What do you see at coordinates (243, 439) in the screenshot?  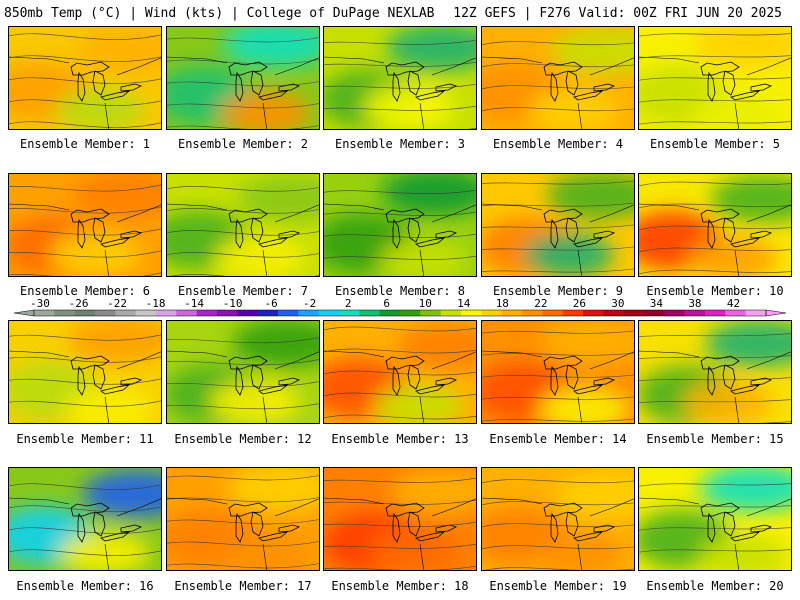 I see `ensemble-member-label: Ensemble Member: 12` at bounding box center [243, 439].